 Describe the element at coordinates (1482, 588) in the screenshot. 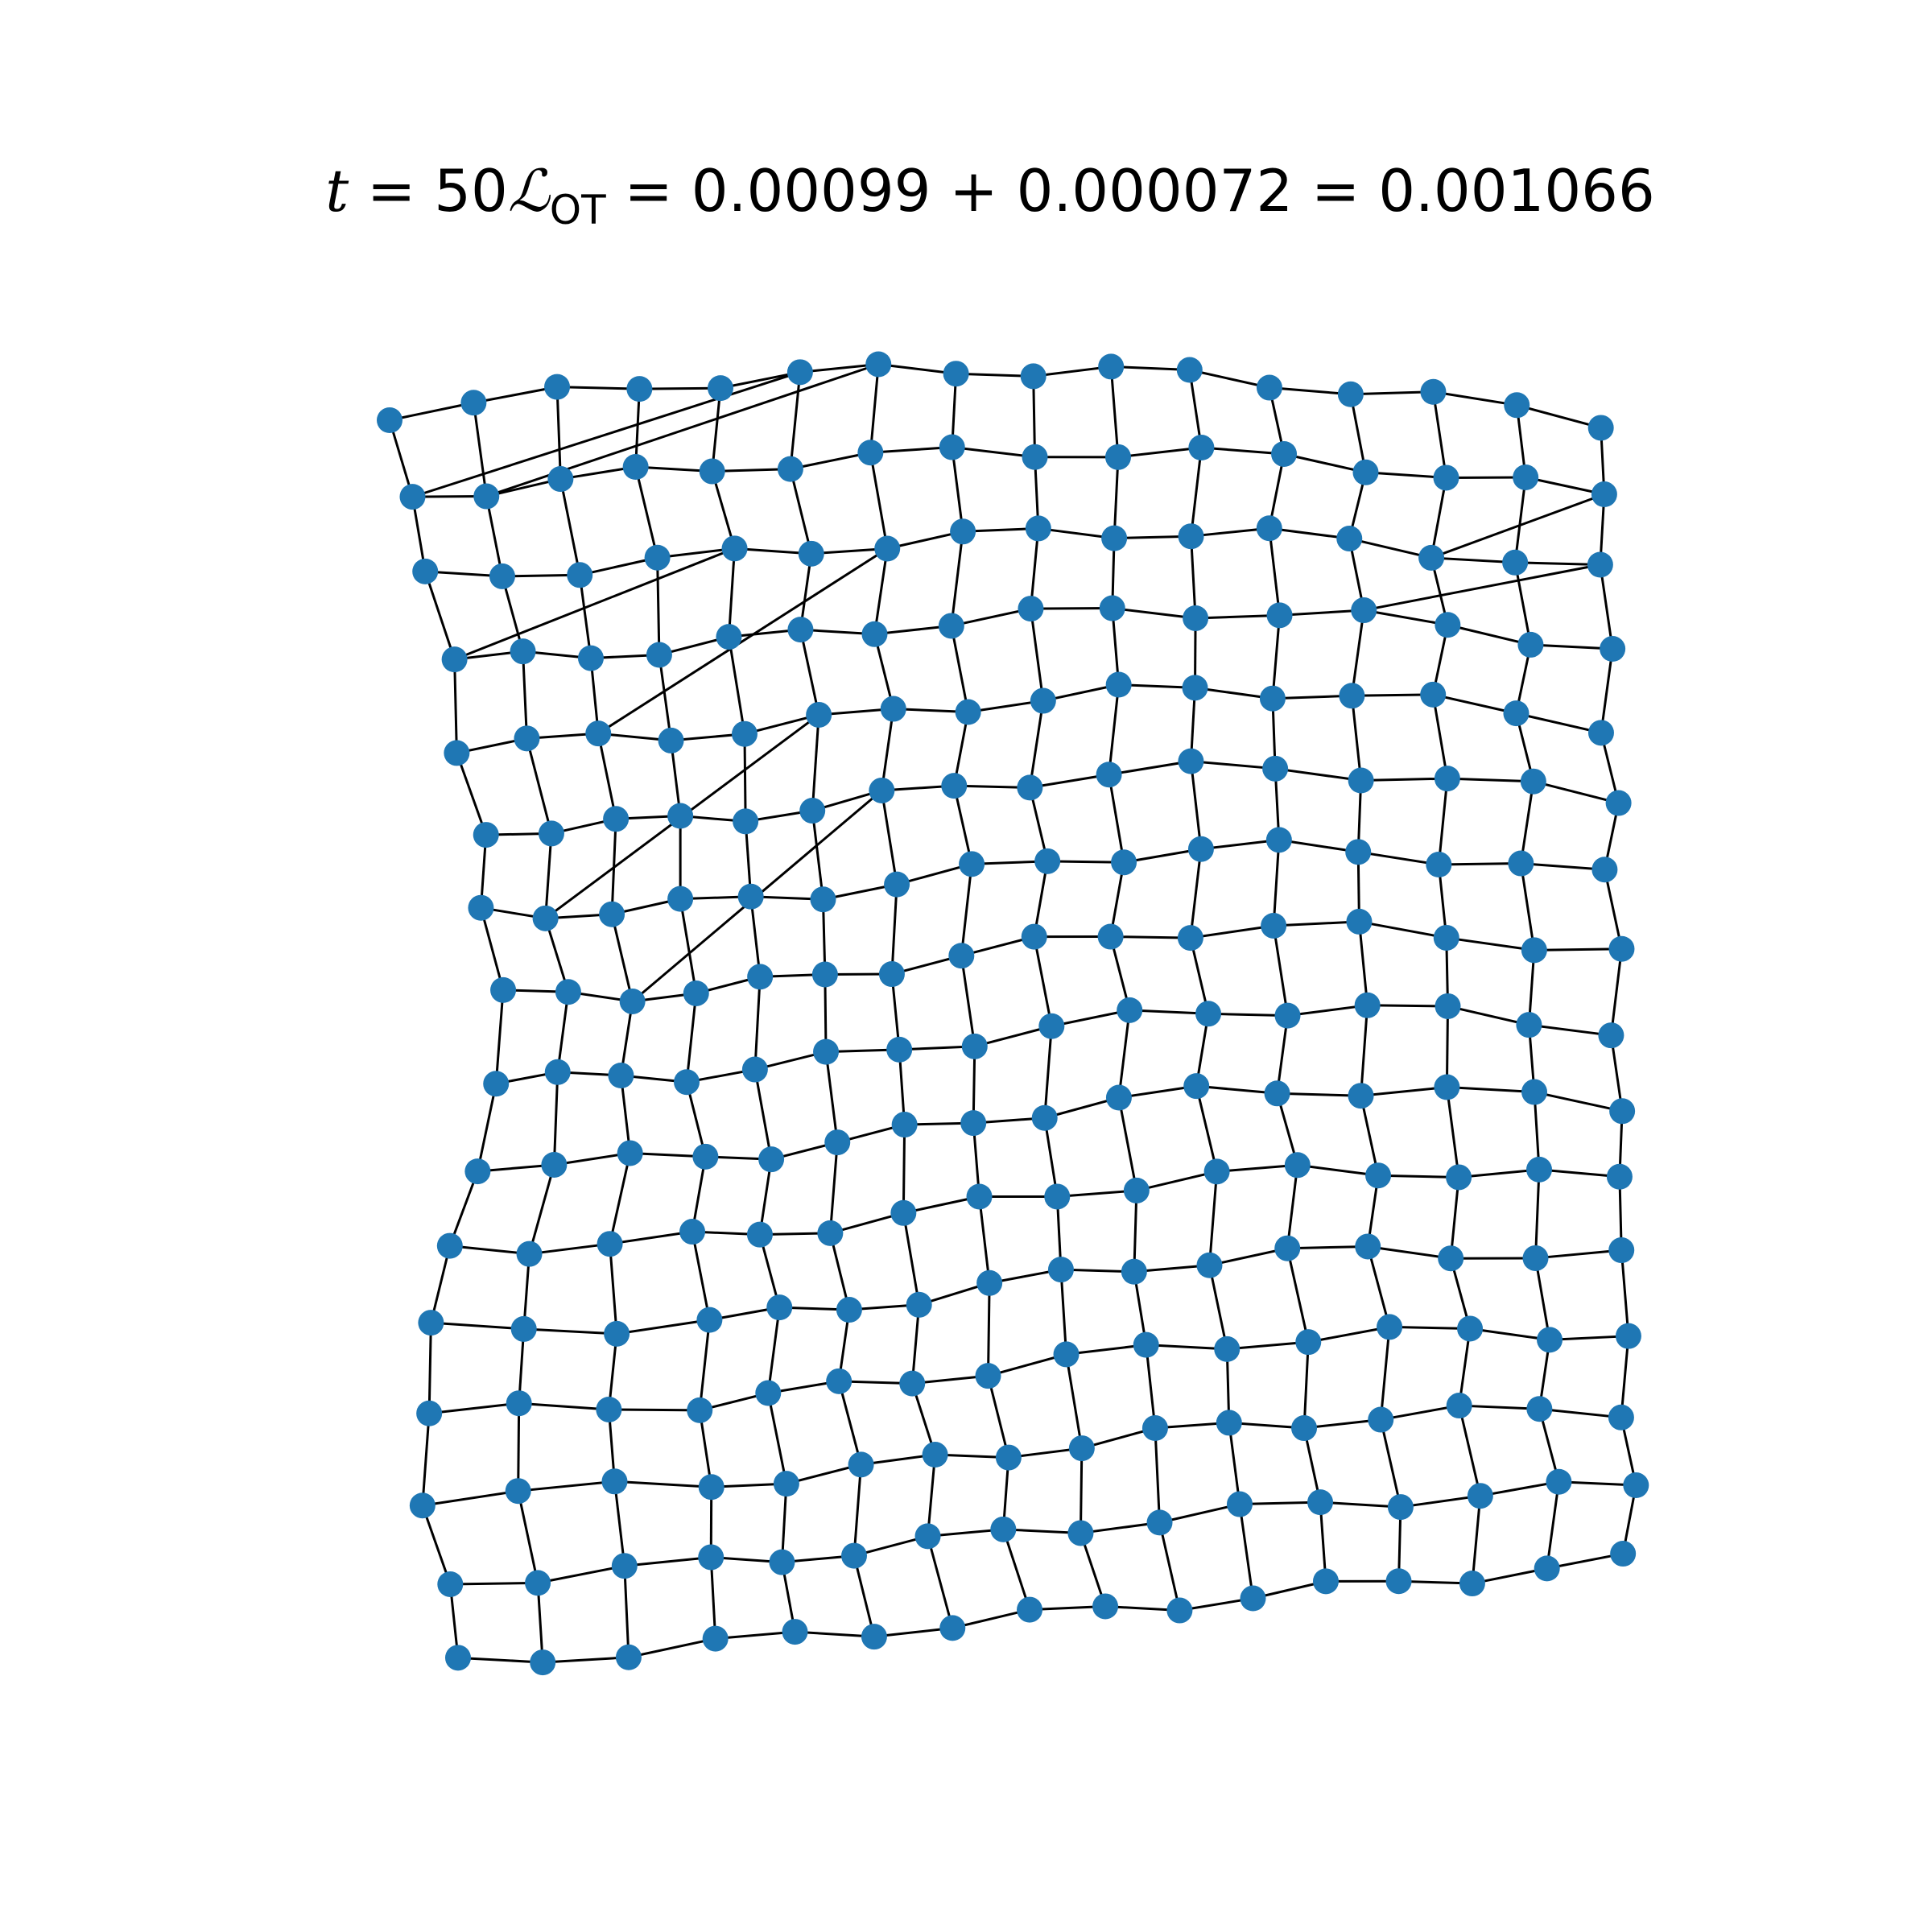

I see `graph-edge-crossing` at that location.